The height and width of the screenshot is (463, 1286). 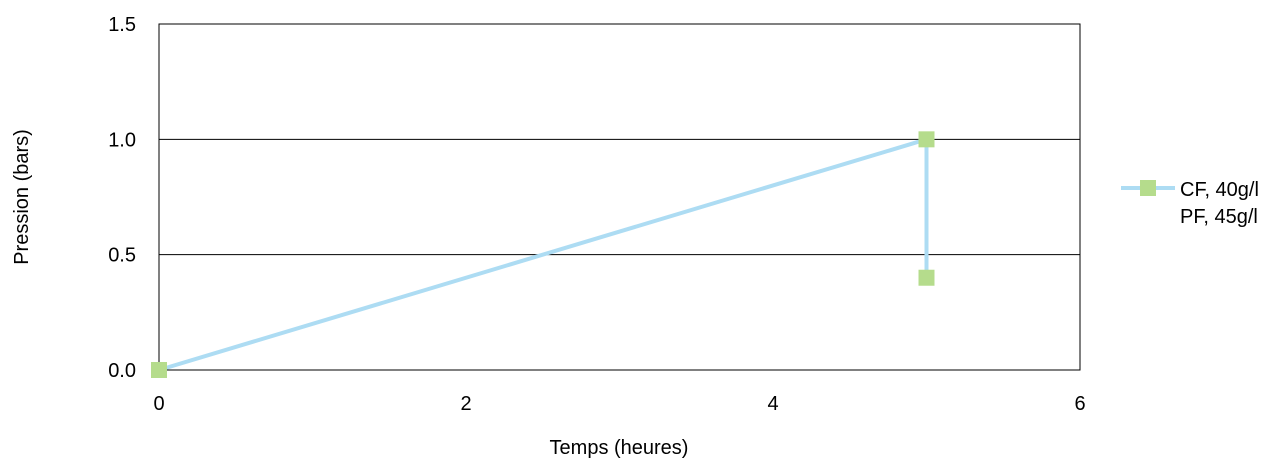 What do you see at coordinates (619, 448) in the screenshot?
I see `x-axis-title: Temps (heures)` at bounding box center [619, 448].